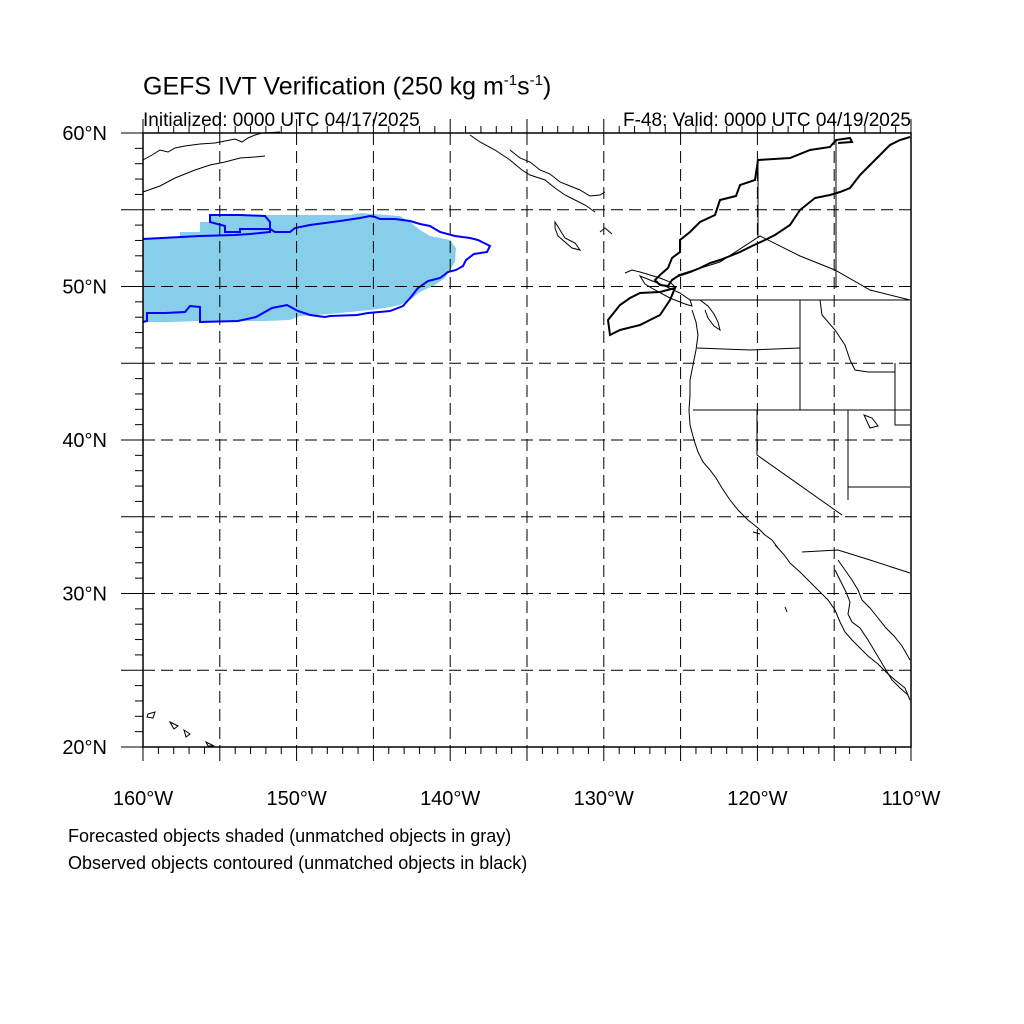  I want to click on x-axis-labels: 160°W 150°W 140°W 130°W 120°W 110°W, so click(527, 799).